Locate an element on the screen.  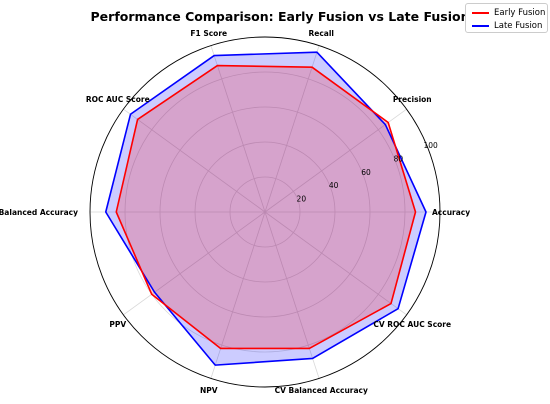
legend: Early Fusion Late Fusion is located at coordinates (506, 18).